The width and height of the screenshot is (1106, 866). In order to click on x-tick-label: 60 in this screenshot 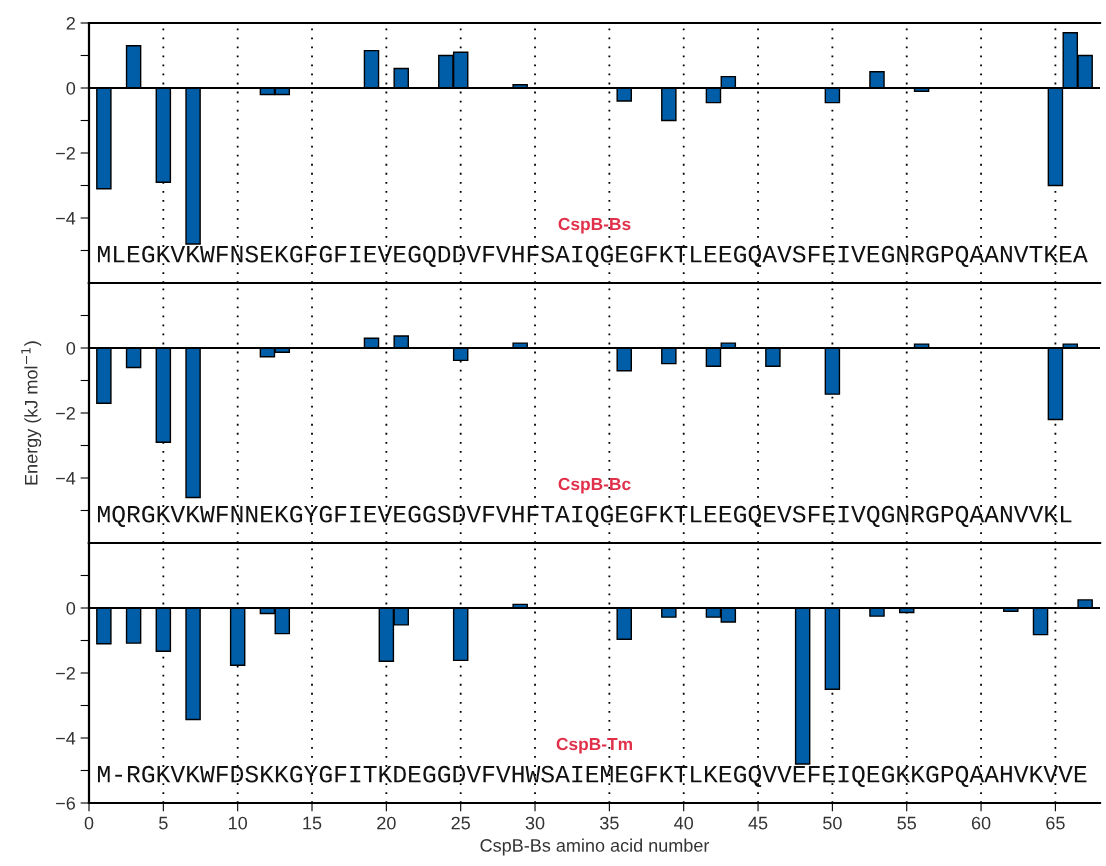, I will do `click(981, 823)`.